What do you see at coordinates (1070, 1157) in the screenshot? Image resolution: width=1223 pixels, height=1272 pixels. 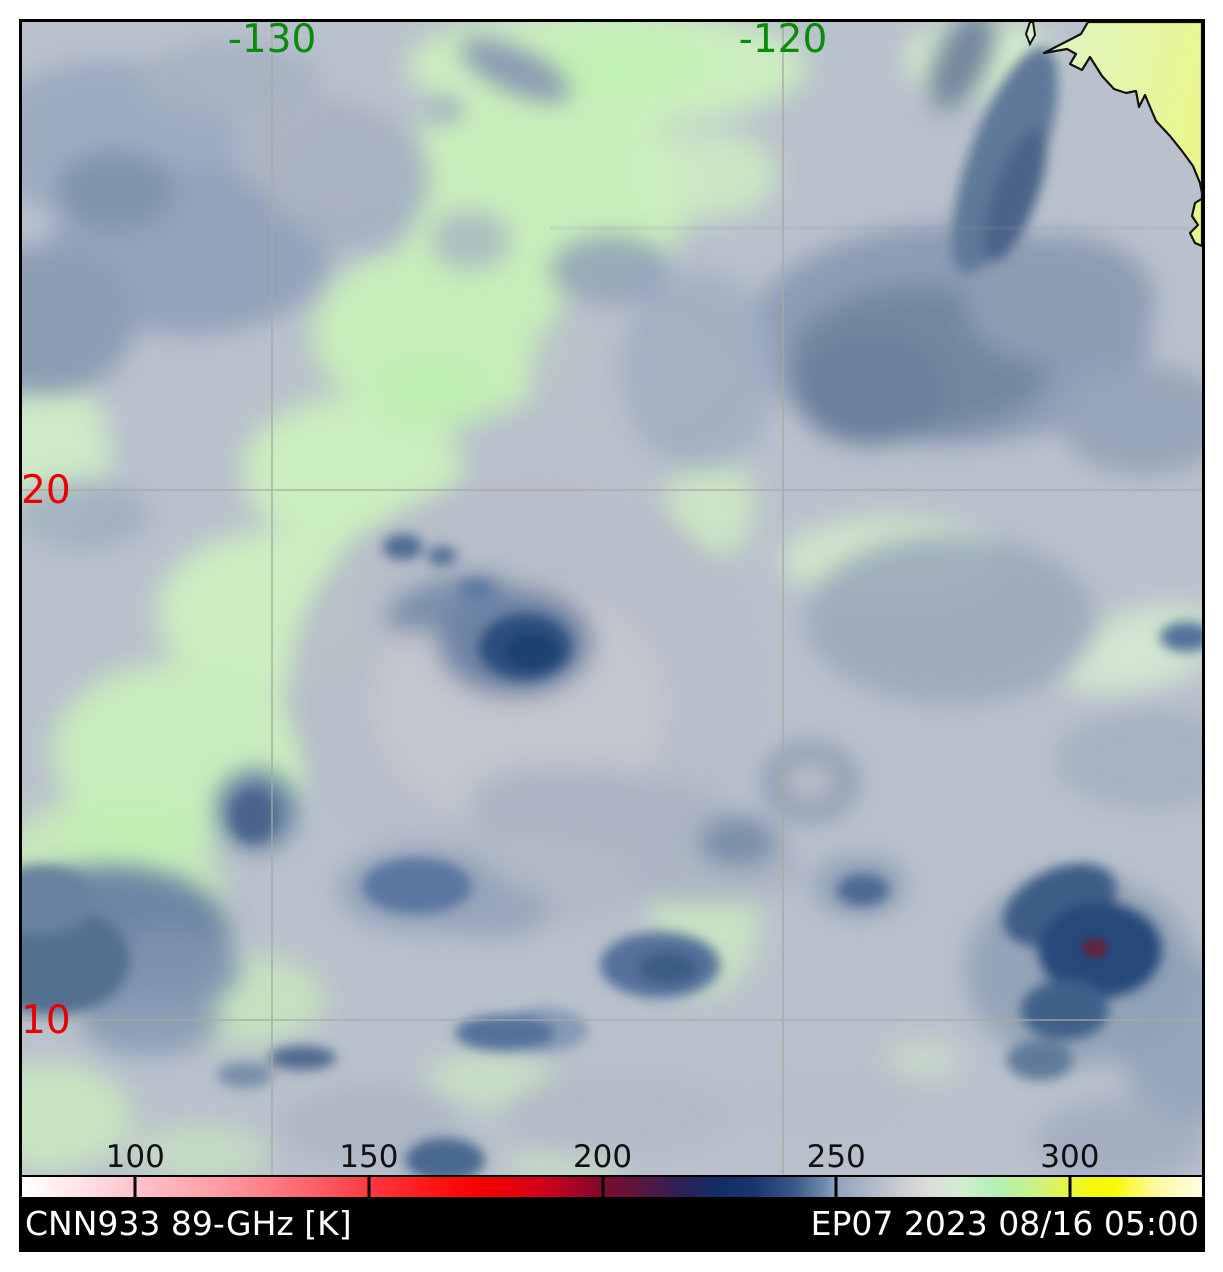 I see `colorbar-ticklabel-300: 300` at bounding box center [1070, 1157].